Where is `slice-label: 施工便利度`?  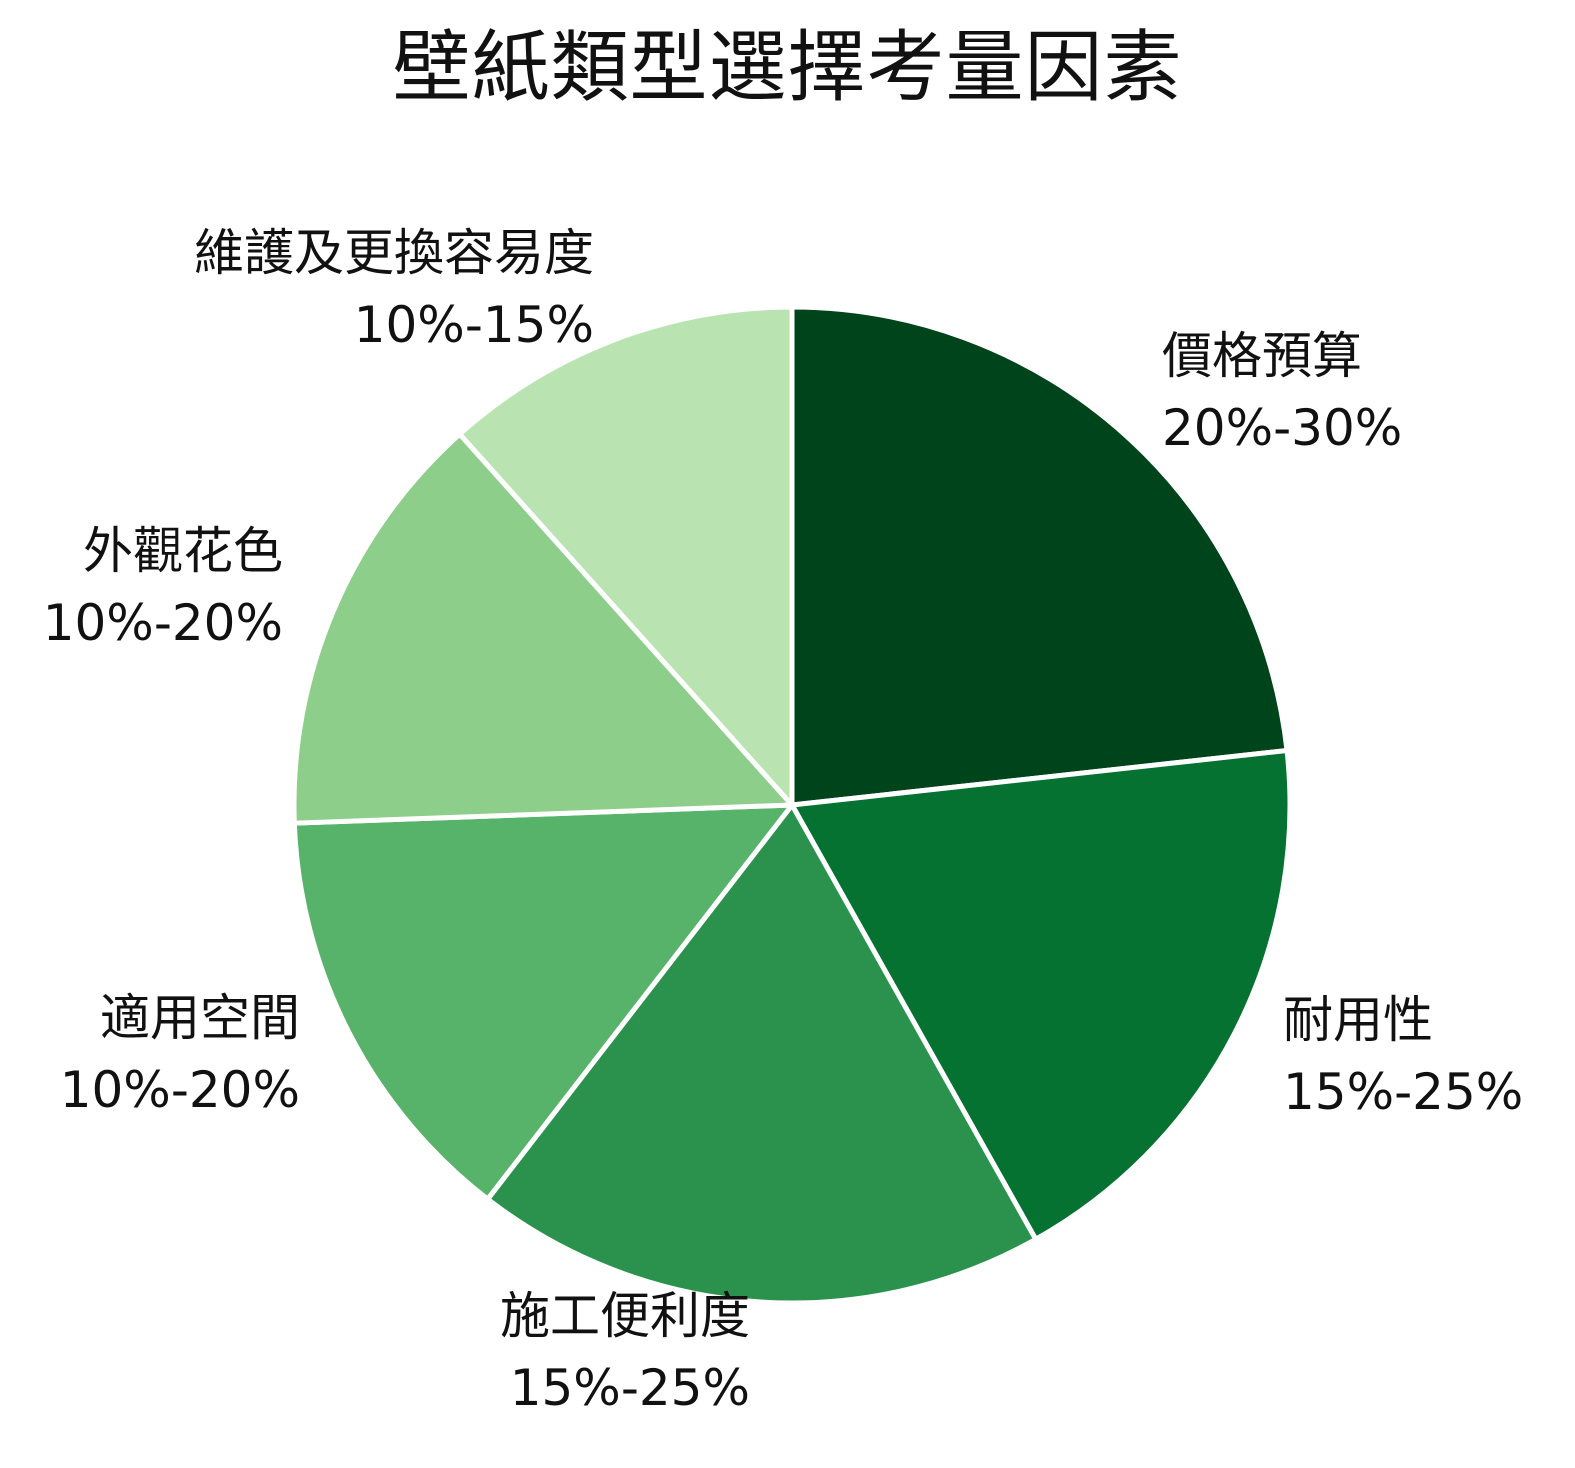
slice-label: 施工便利度 is located at coordinates (625, 1316).